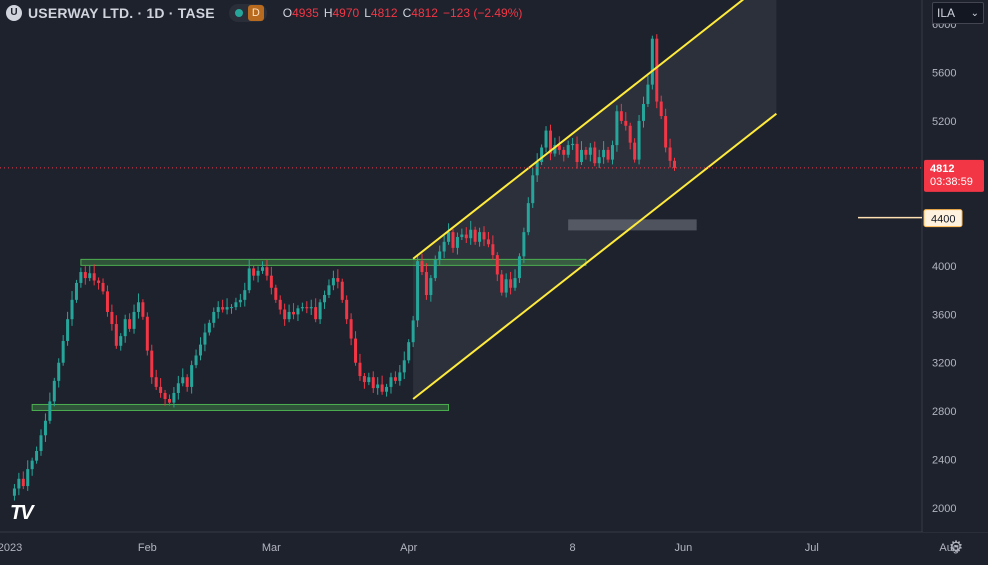  What do you see at coordinates (958, 13) in the screenshot?
I see `currency-select: ILA ⌄` at bounding box center [958, 13].